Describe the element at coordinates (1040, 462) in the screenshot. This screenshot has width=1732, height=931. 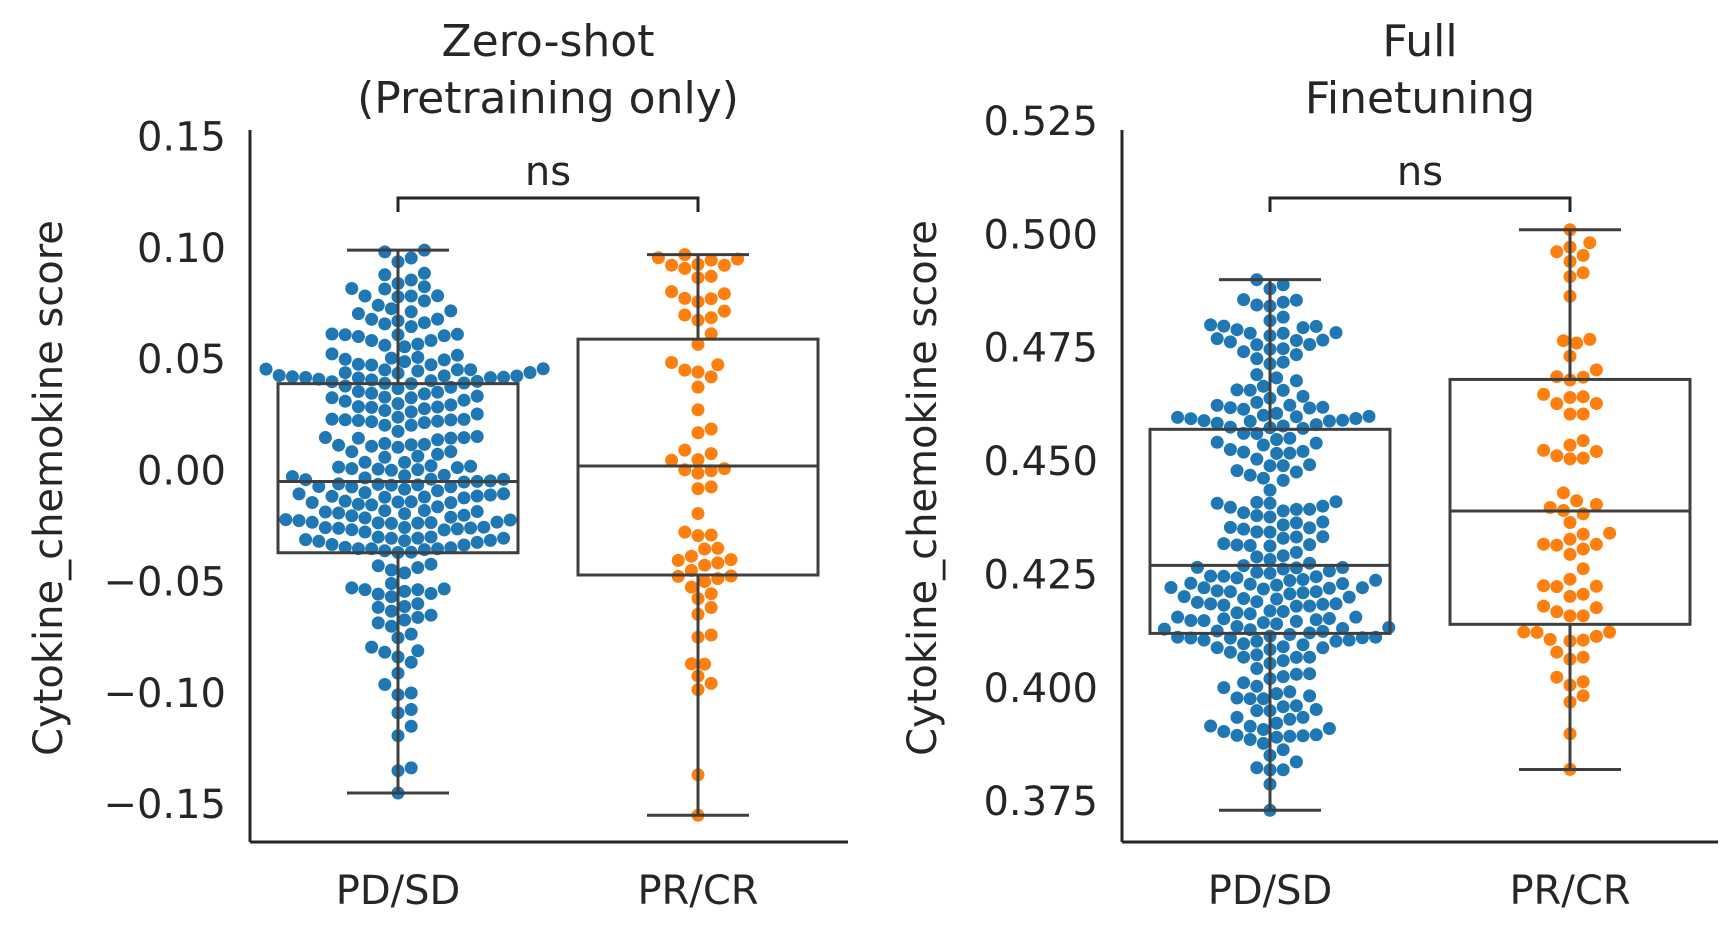
I see `y-tick-label: 0.450` at that location.